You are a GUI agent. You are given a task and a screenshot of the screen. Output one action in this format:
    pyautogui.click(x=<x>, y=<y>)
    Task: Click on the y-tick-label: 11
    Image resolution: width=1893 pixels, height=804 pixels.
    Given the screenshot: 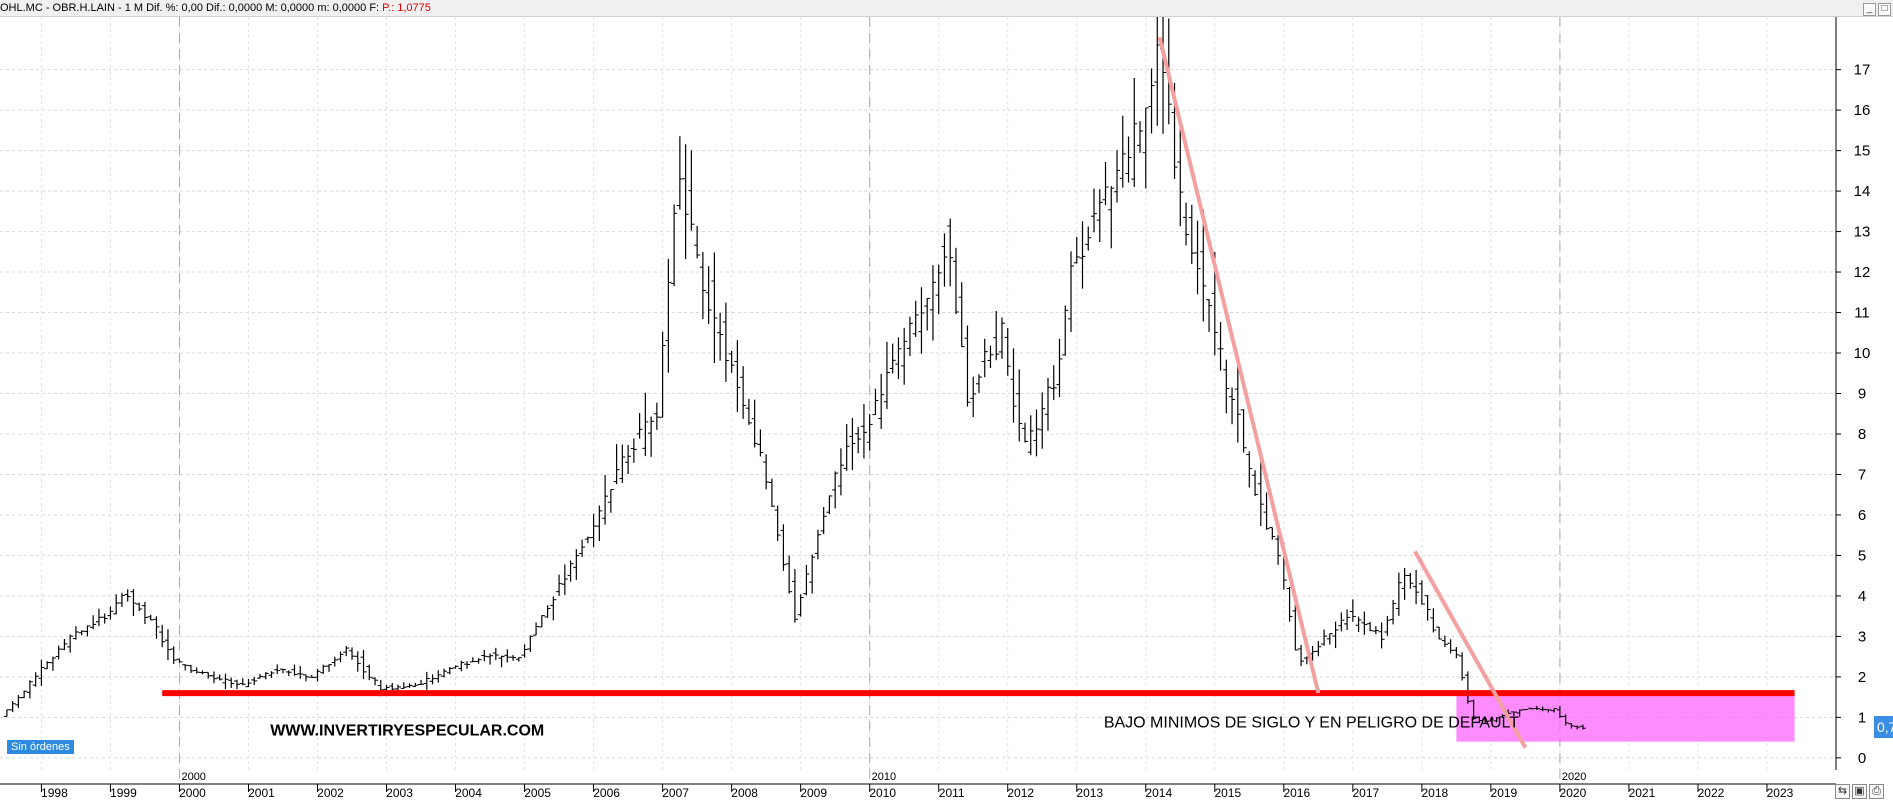 What is the action you would take?
    pyautogui.click(x=1862, y=313)
    